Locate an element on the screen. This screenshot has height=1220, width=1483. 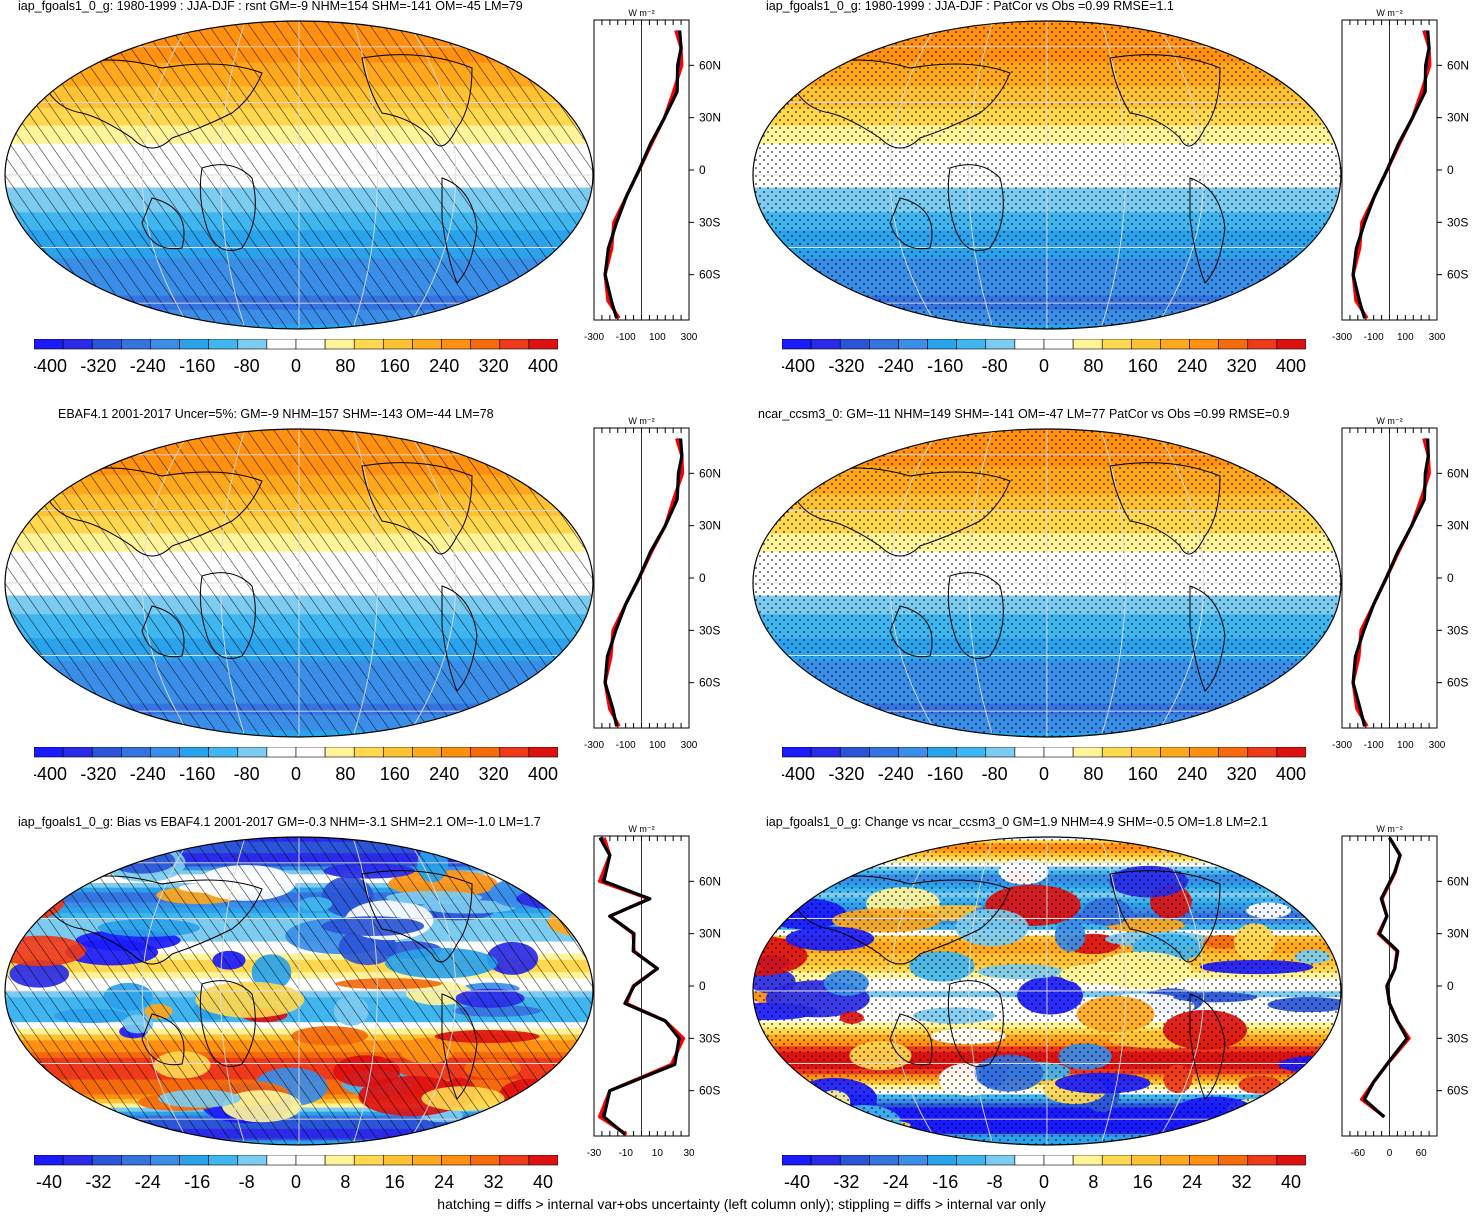
anomaly-blob is located at coordinates (60, 1121).